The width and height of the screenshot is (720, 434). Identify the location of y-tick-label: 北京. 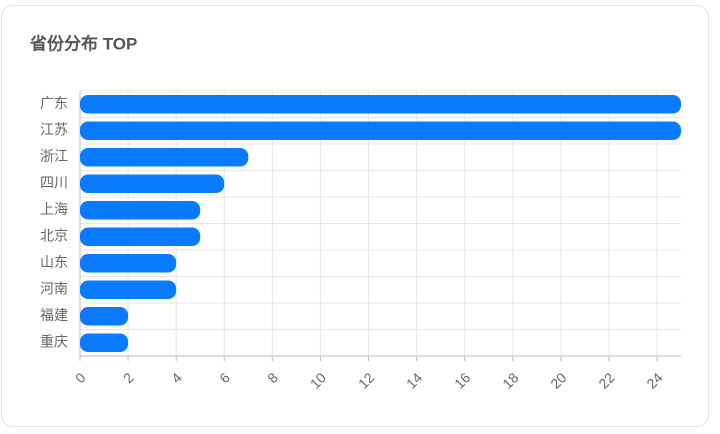
(54, 235).